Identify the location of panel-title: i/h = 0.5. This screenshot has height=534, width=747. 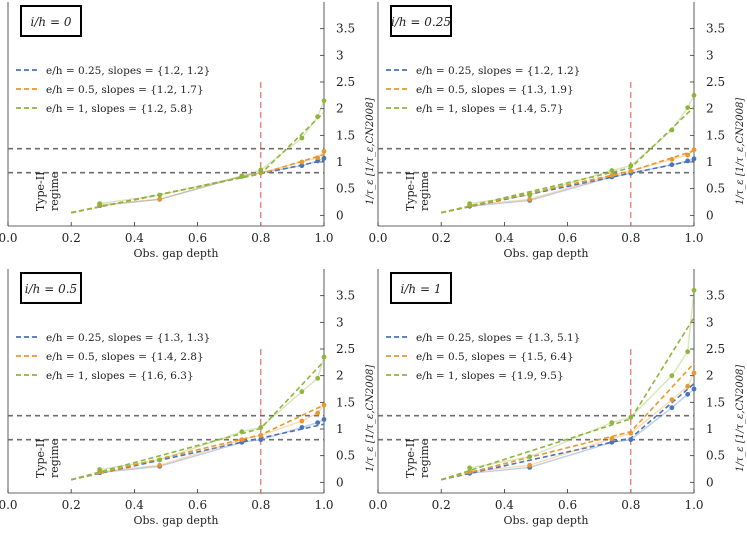
(51, 289).